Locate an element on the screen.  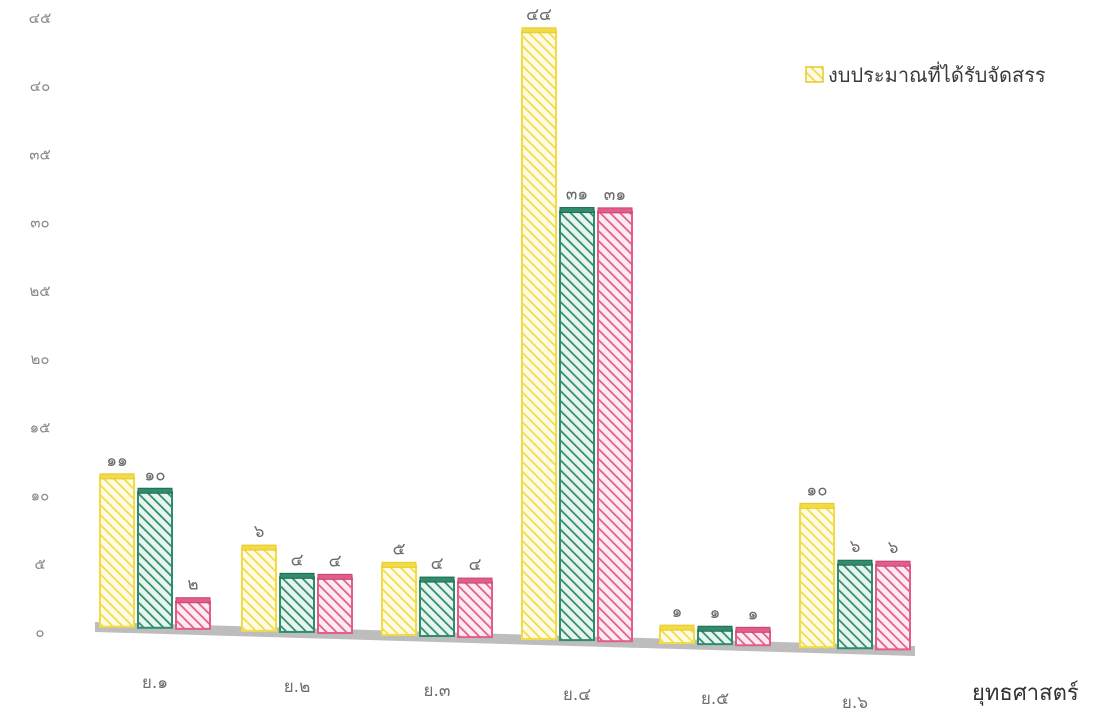
y-tick-label: ๓๐ is located at coordinates (39, 223).